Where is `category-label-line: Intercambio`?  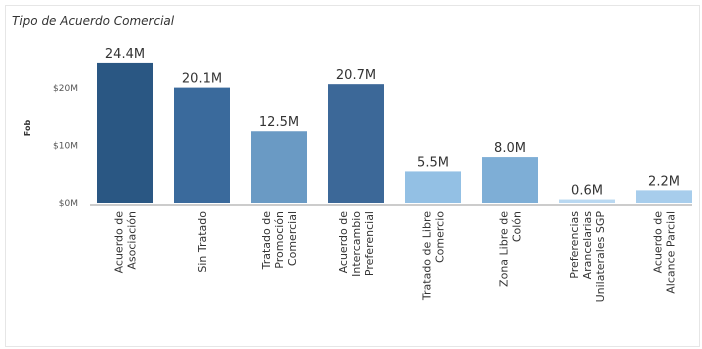 category-label-line: Intercambio is located at coordinates (356, 244).